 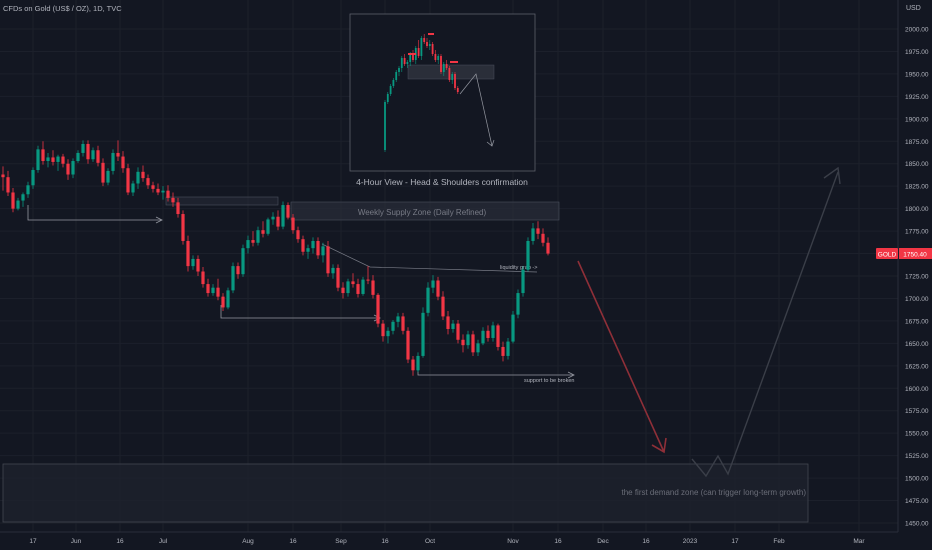 What do you see at coordinates (917, 97) in the screenshot?
I see `y-tick-label: 1925.00` at bounding box center [917, 97].